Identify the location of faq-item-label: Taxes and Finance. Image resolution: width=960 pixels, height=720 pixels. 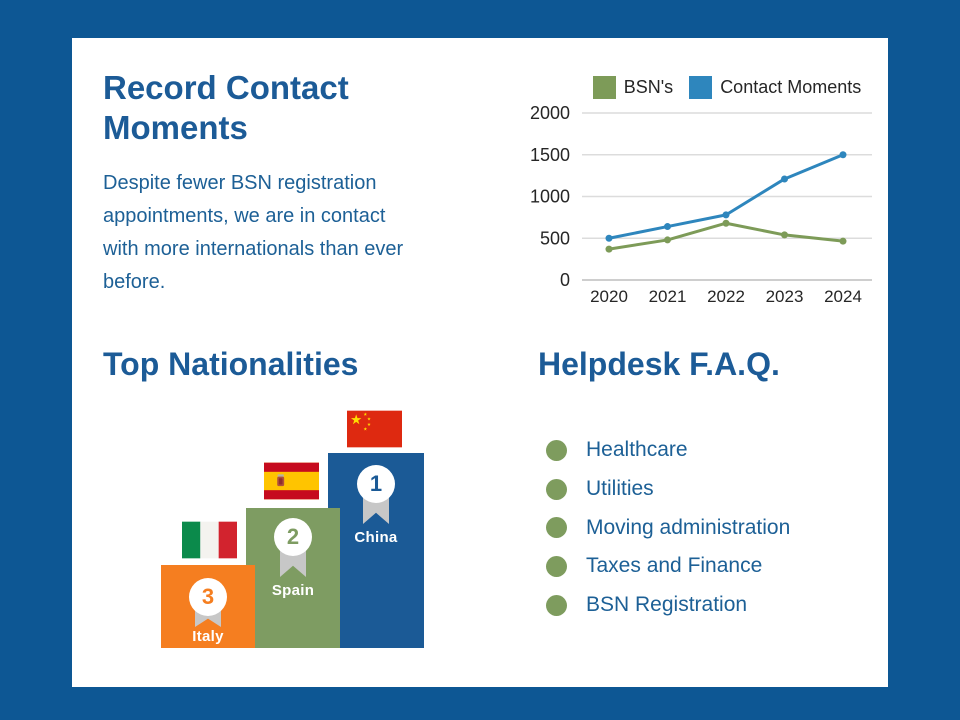
(674, 566).